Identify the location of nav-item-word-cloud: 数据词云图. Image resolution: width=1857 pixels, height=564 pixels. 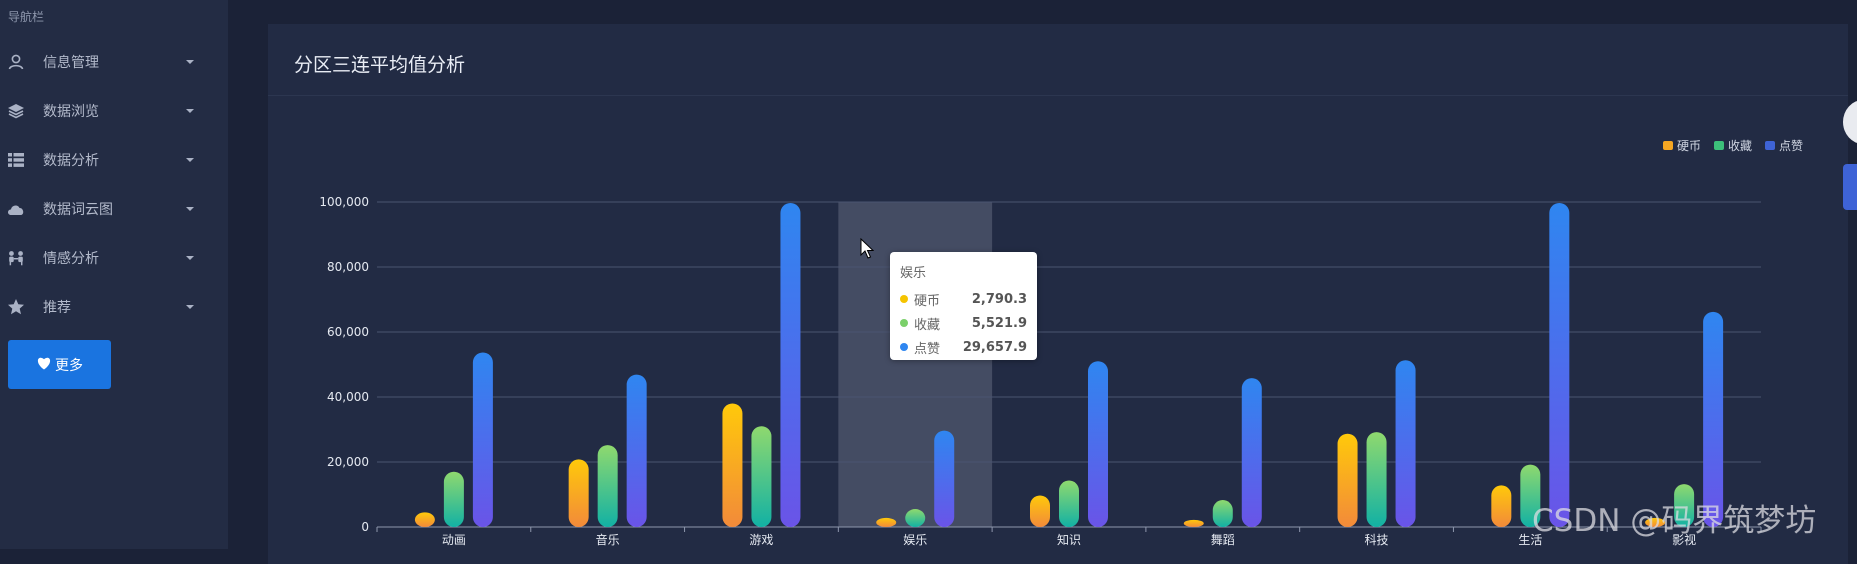
(114, 209).